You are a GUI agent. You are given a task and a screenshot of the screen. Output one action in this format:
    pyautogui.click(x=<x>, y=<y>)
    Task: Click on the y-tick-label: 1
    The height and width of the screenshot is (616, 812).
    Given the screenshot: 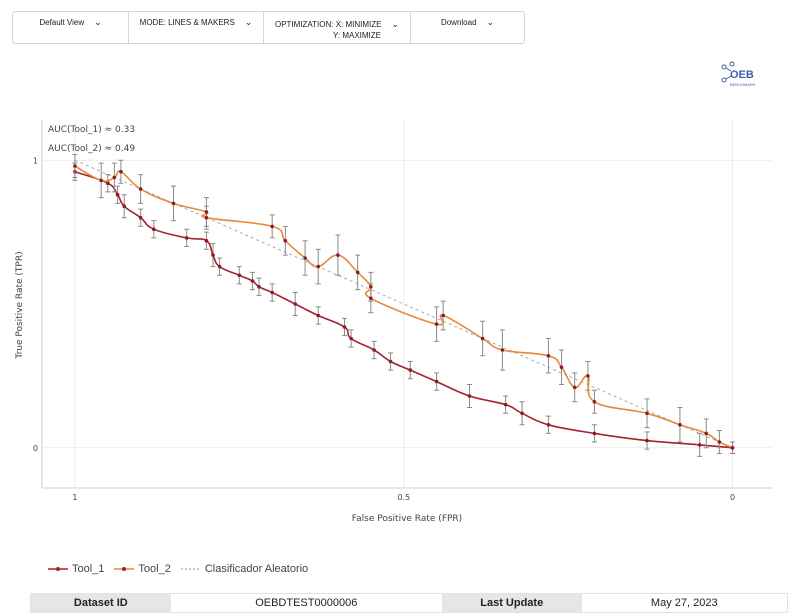 What is the action you would take?
    pyautogui.click(x=35, y=160)
    